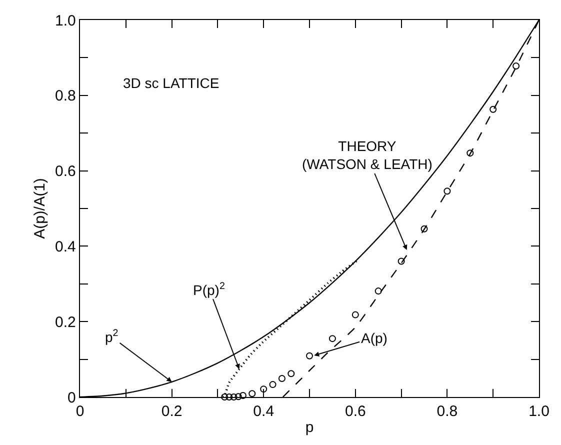 The image size is (561, 445). I want to click on y-tick-label: 0.6, so click(65, 171).